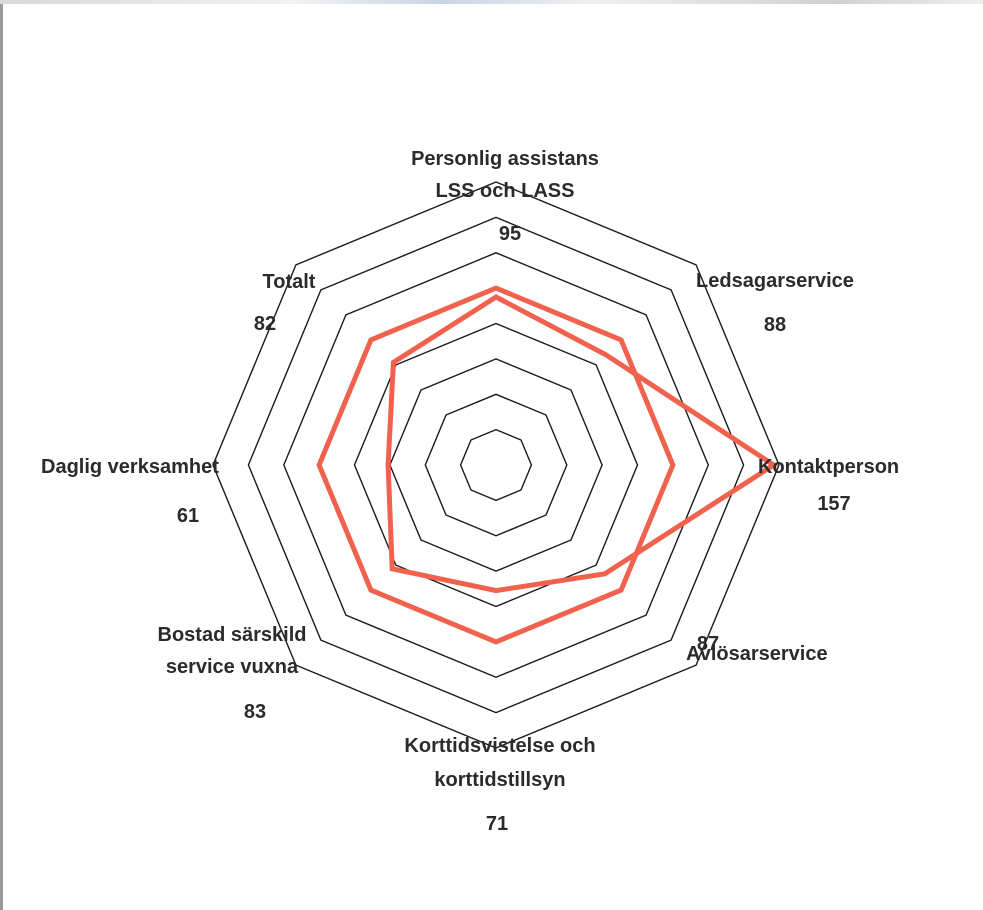  What do you see at coordinates (833, 504) in the screenshot?
I see `value-label-3: 157` at bounding box center [833, 504].